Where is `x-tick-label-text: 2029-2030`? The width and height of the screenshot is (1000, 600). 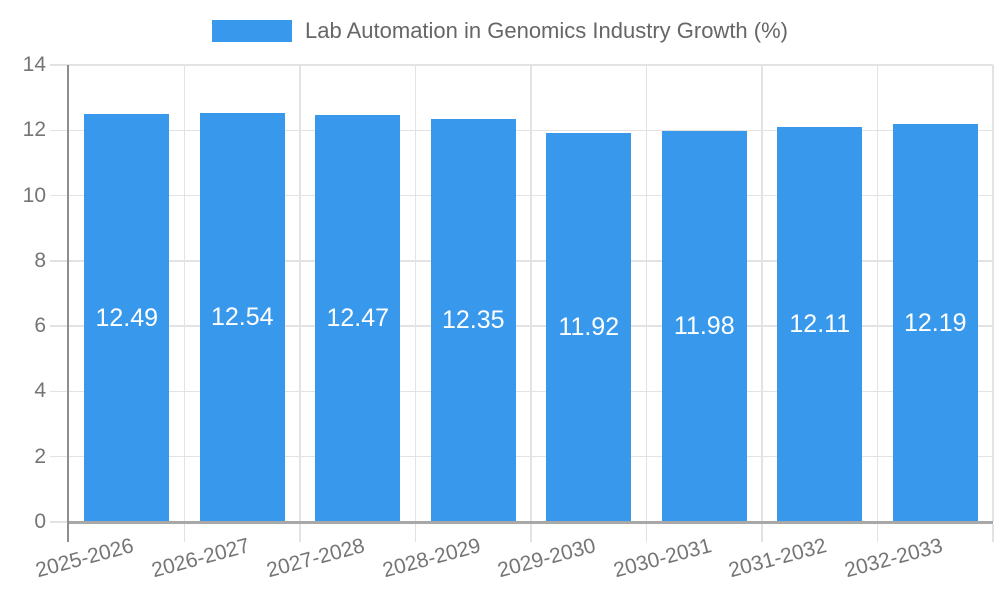 x-tick-label-text: 2029-2030 is located at coordinates (547, 558).